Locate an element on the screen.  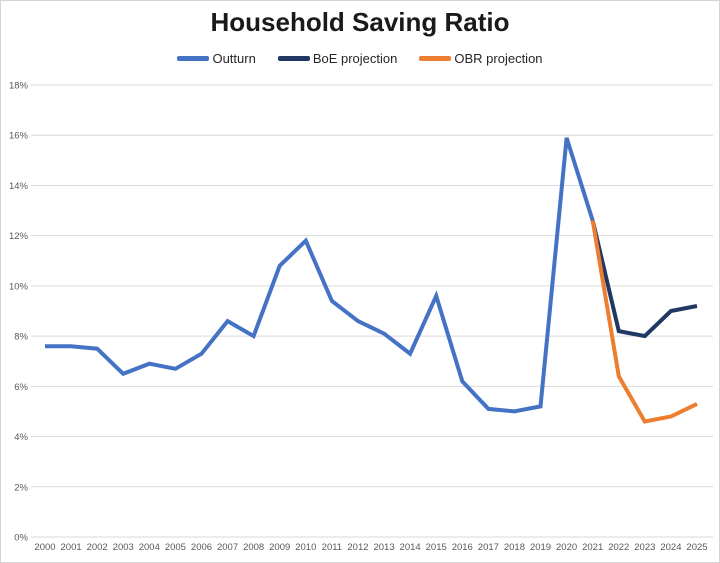
x-tick-label: 2007 is located at coordinates (227, 547).